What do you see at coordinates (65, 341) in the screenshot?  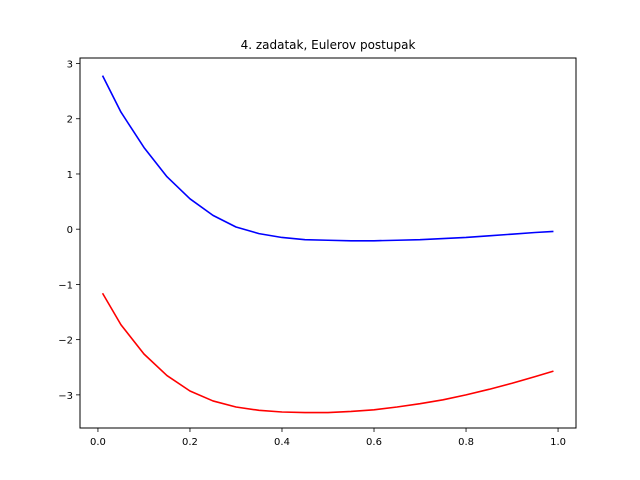 I see `y-tick-label: −2` at bounding box center [65, 341].